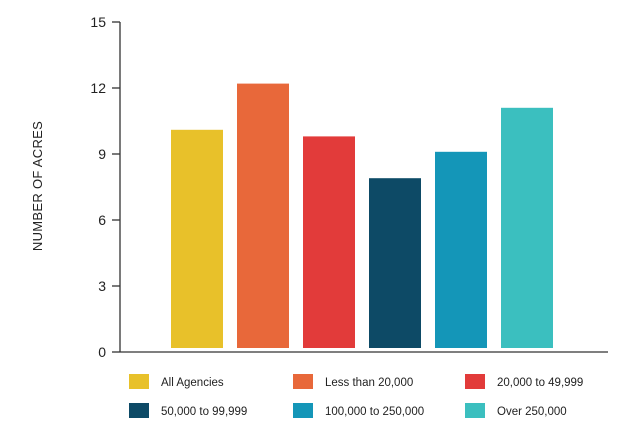  Describe the element at coordinates (102, 286) in the screenshot. I see `y-tick-label: 3` at that location.